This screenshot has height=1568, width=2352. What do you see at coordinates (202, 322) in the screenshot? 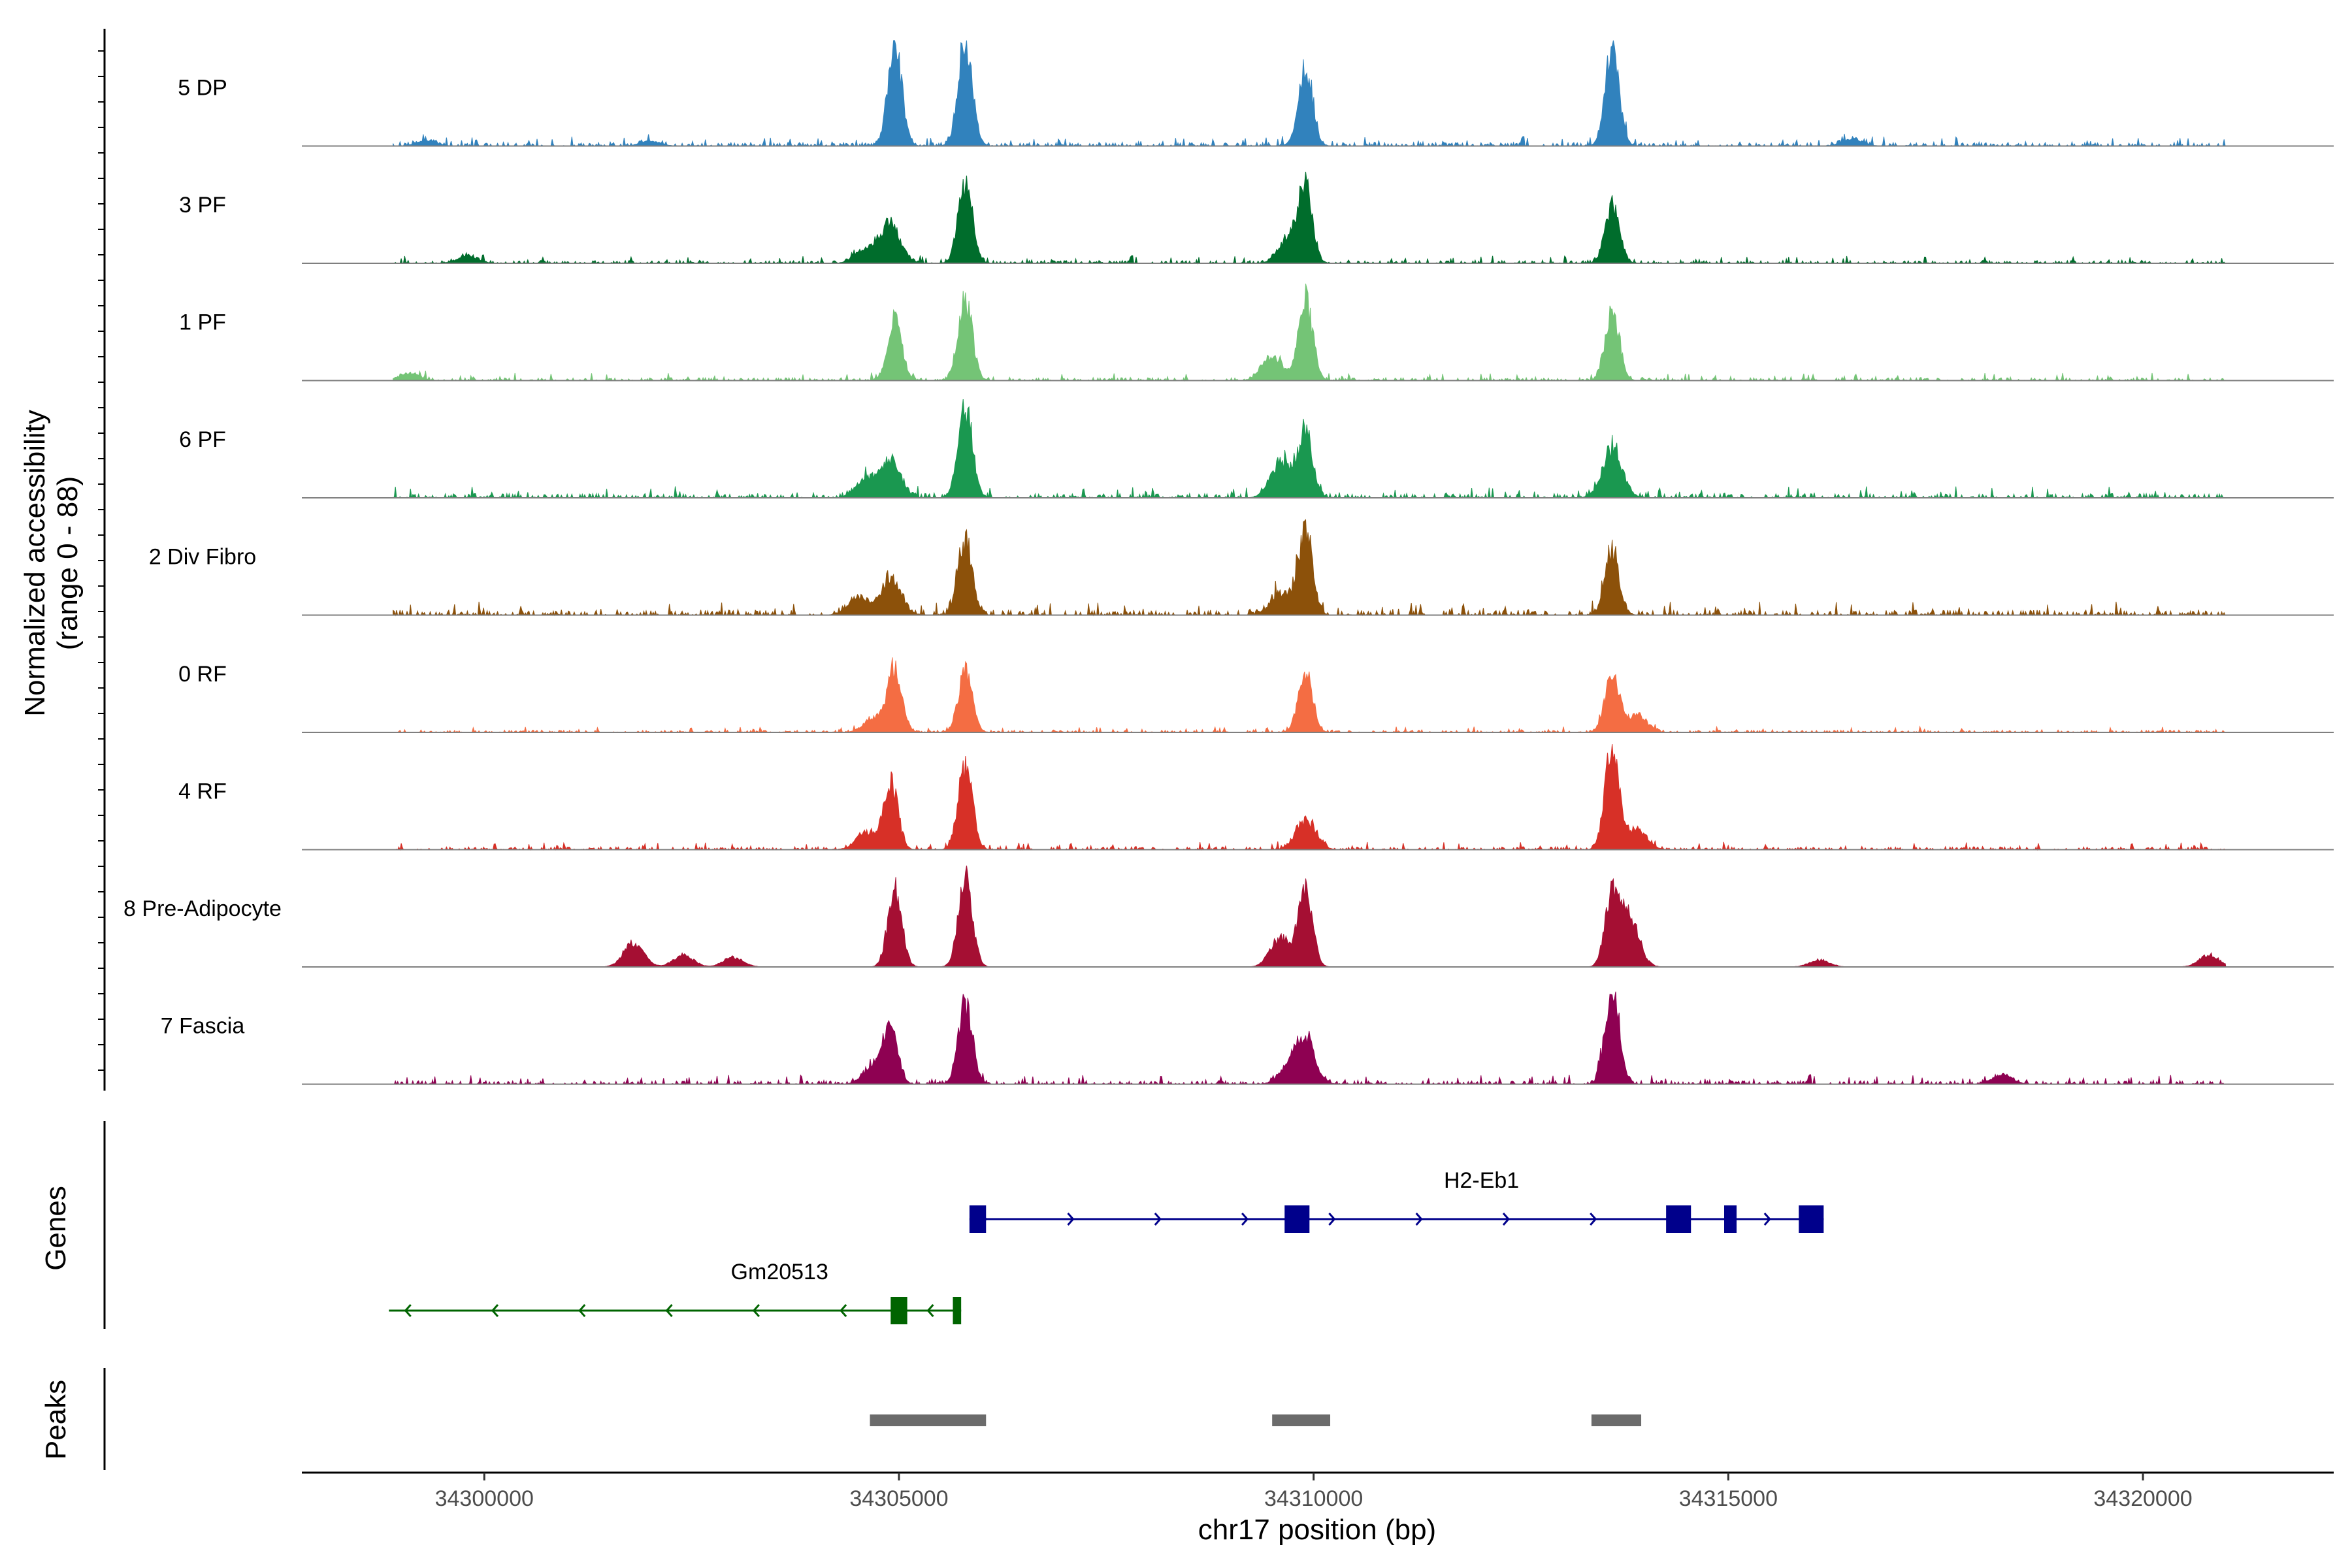
I see `track-label: 1 PF` at bounding box center [202, 322].